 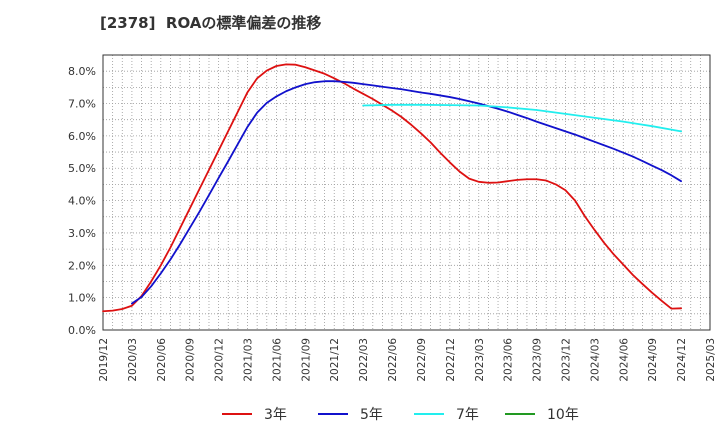 What do you see at coordinates (82, 233) in the screenshot?
I see `y-tick-label: 3.0%` at bounding box center [82, 233].